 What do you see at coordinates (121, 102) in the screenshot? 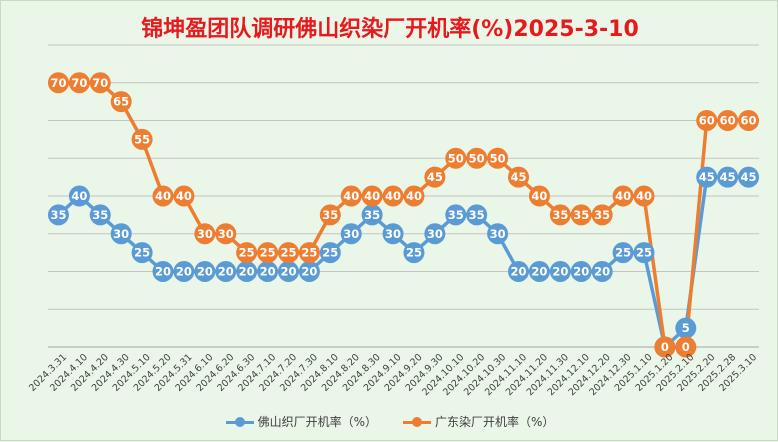
I see `data-label: 65` at bounding box center [121, 102].